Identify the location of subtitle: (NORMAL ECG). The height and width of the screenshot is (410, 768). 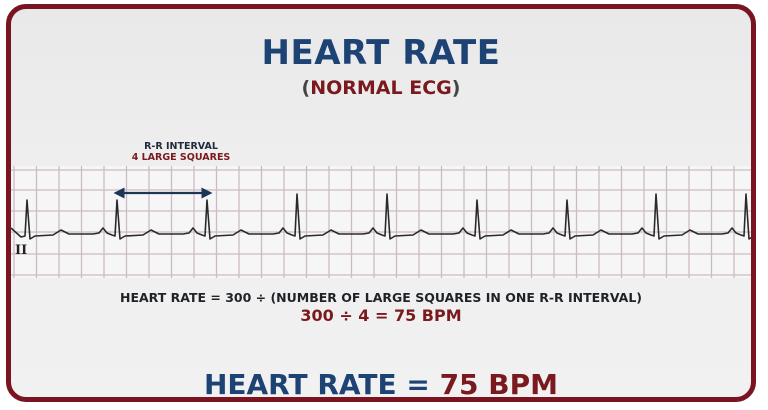
(381, 88).